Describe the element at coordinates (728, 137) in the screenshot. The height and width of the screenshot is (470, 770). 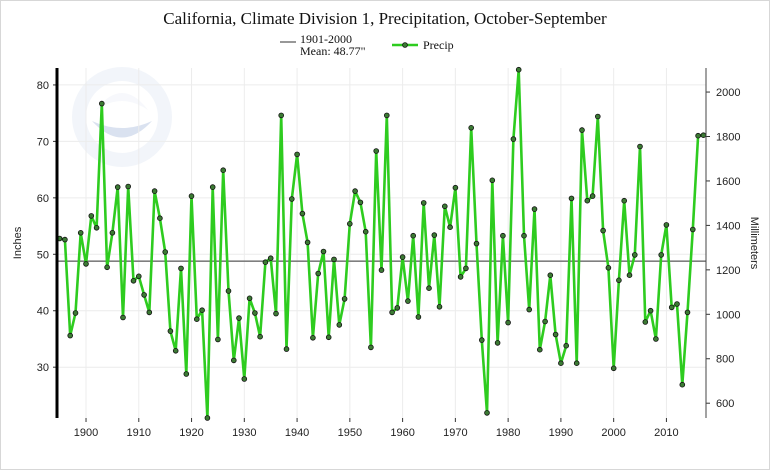
I see `y2-tick-label: 1800` at that location.